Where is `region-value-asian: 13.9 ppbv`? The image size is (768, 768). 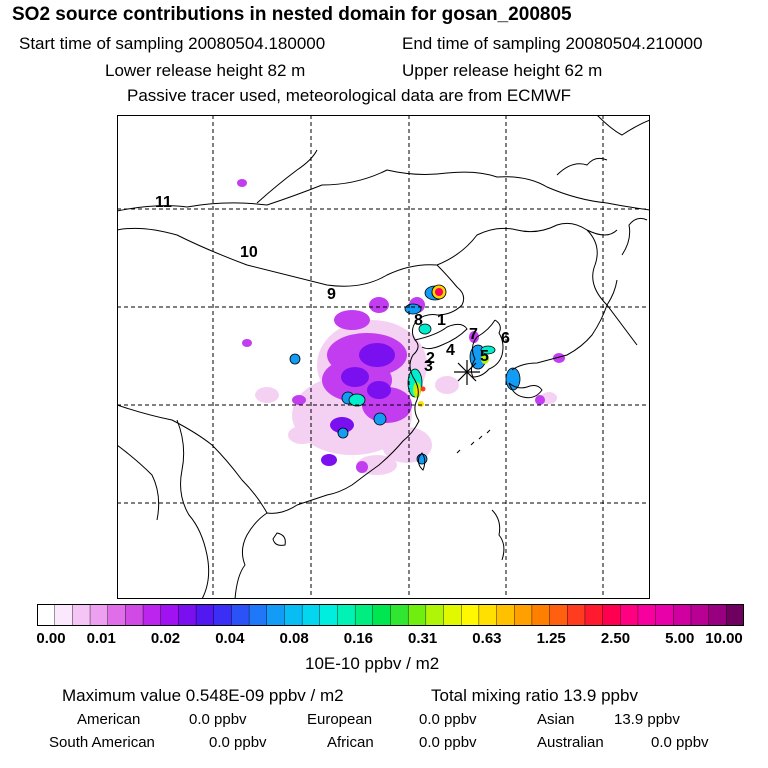
region-value-asian: 13.9 ppbv is located at coordinates (647, 719).